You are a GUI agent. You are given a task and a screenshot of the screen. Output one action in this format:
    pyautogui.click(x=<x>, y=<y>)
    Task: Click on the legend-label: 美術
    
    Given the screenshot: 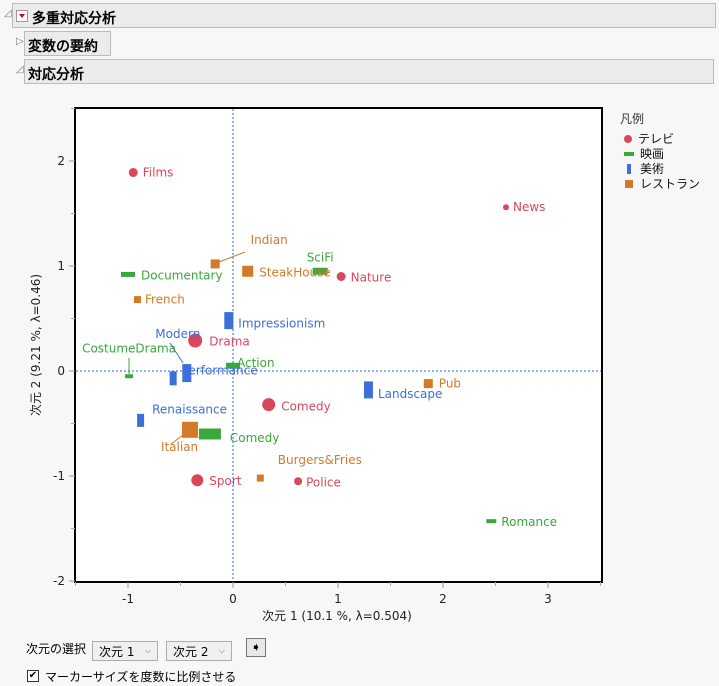 What is the action you would take?
    pyautogui.click(x=652, y=169)
    